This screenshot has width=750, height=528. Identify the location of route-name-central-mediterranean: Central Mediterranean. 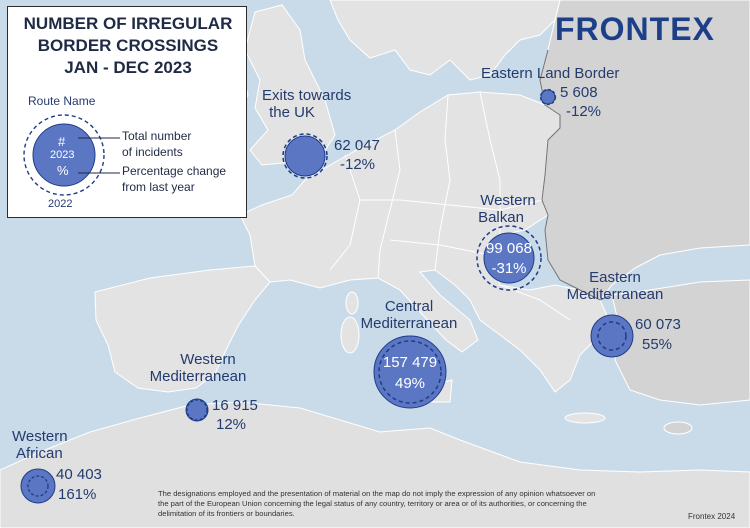
(409, 315).